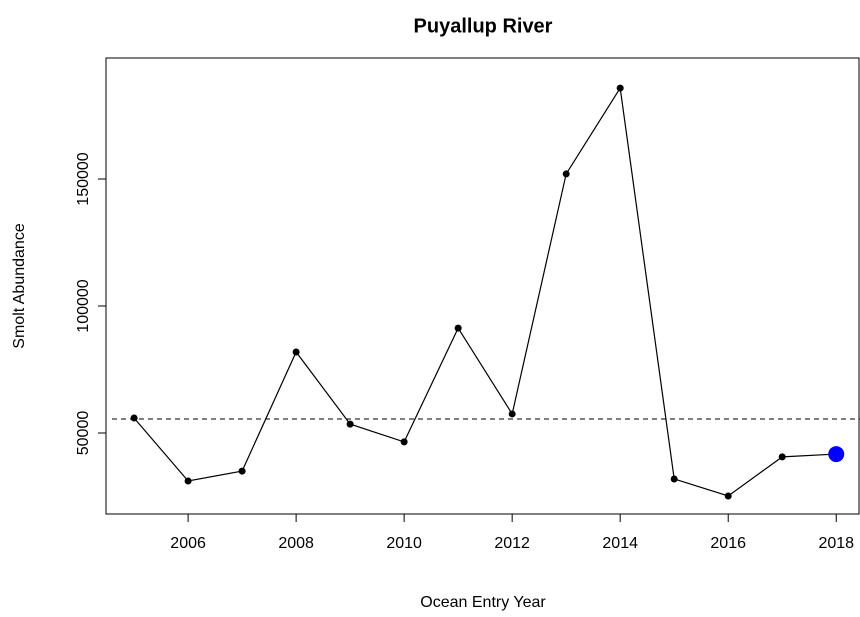 The width and height of the screenshot is (860, 617). I want to click on x-tick-label: 2014, so click(620, 543).